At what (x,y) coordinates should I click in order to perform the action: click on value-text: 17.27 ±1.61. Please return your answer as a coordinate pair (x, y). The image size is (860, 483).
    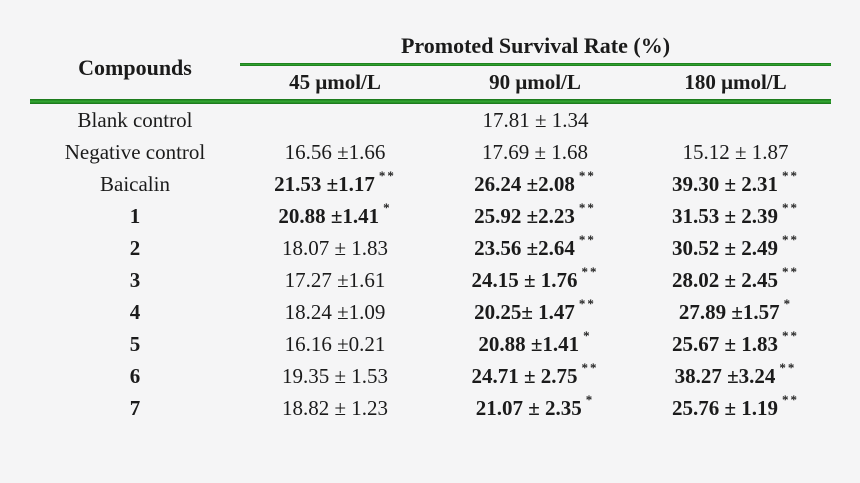
    Looking at the image, I should click on (335, 279).